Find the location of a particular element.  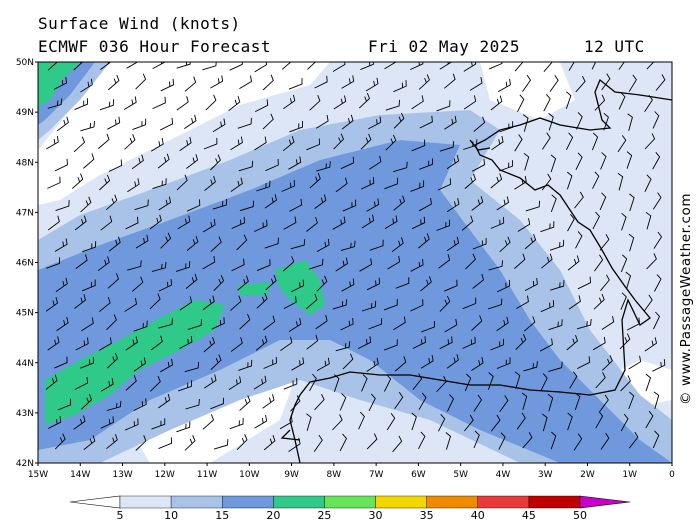

wind-speed-legend: 5 10 15 20 25 30 35 40 45 50 is located at coordinates (350, 508).